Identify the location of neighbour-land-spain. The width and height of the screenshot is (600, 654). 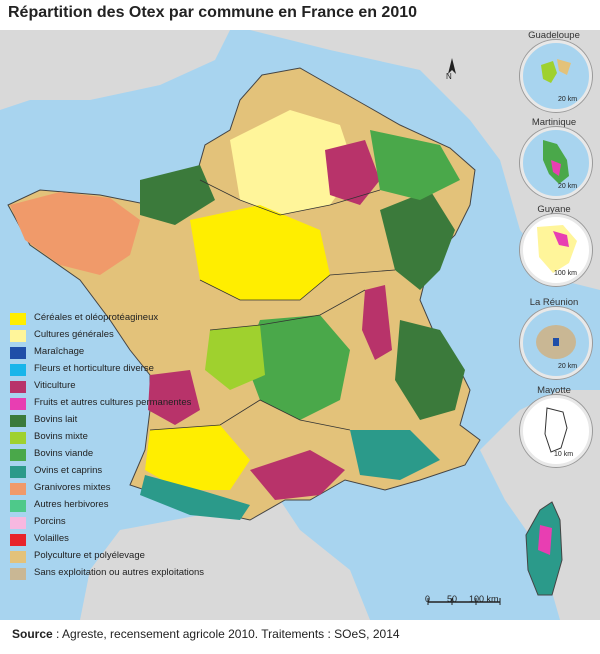
(225, 560).